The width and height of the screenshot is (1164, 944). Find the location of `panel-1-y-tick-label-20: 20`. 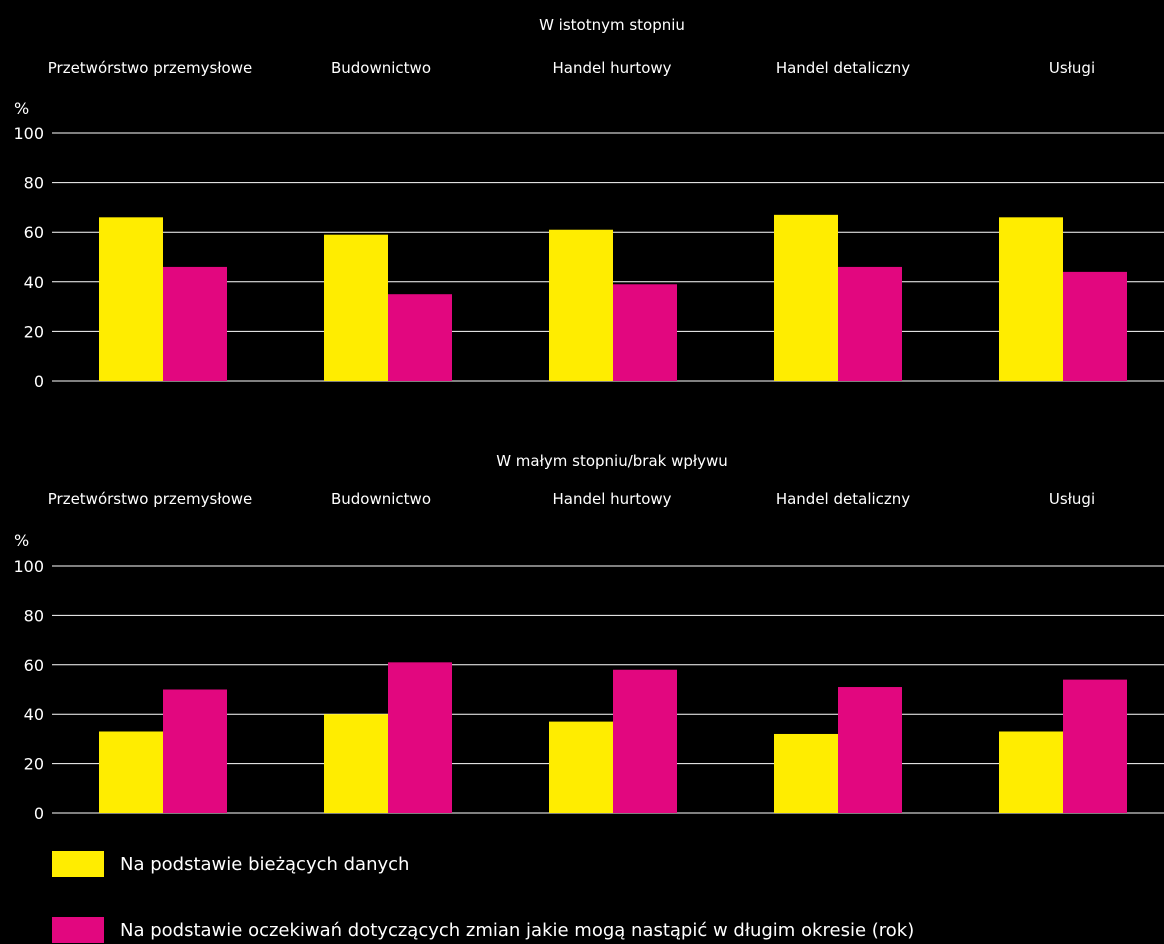

panel-1-y-tick-label-20: 20 is located at coordinates (34, 331).